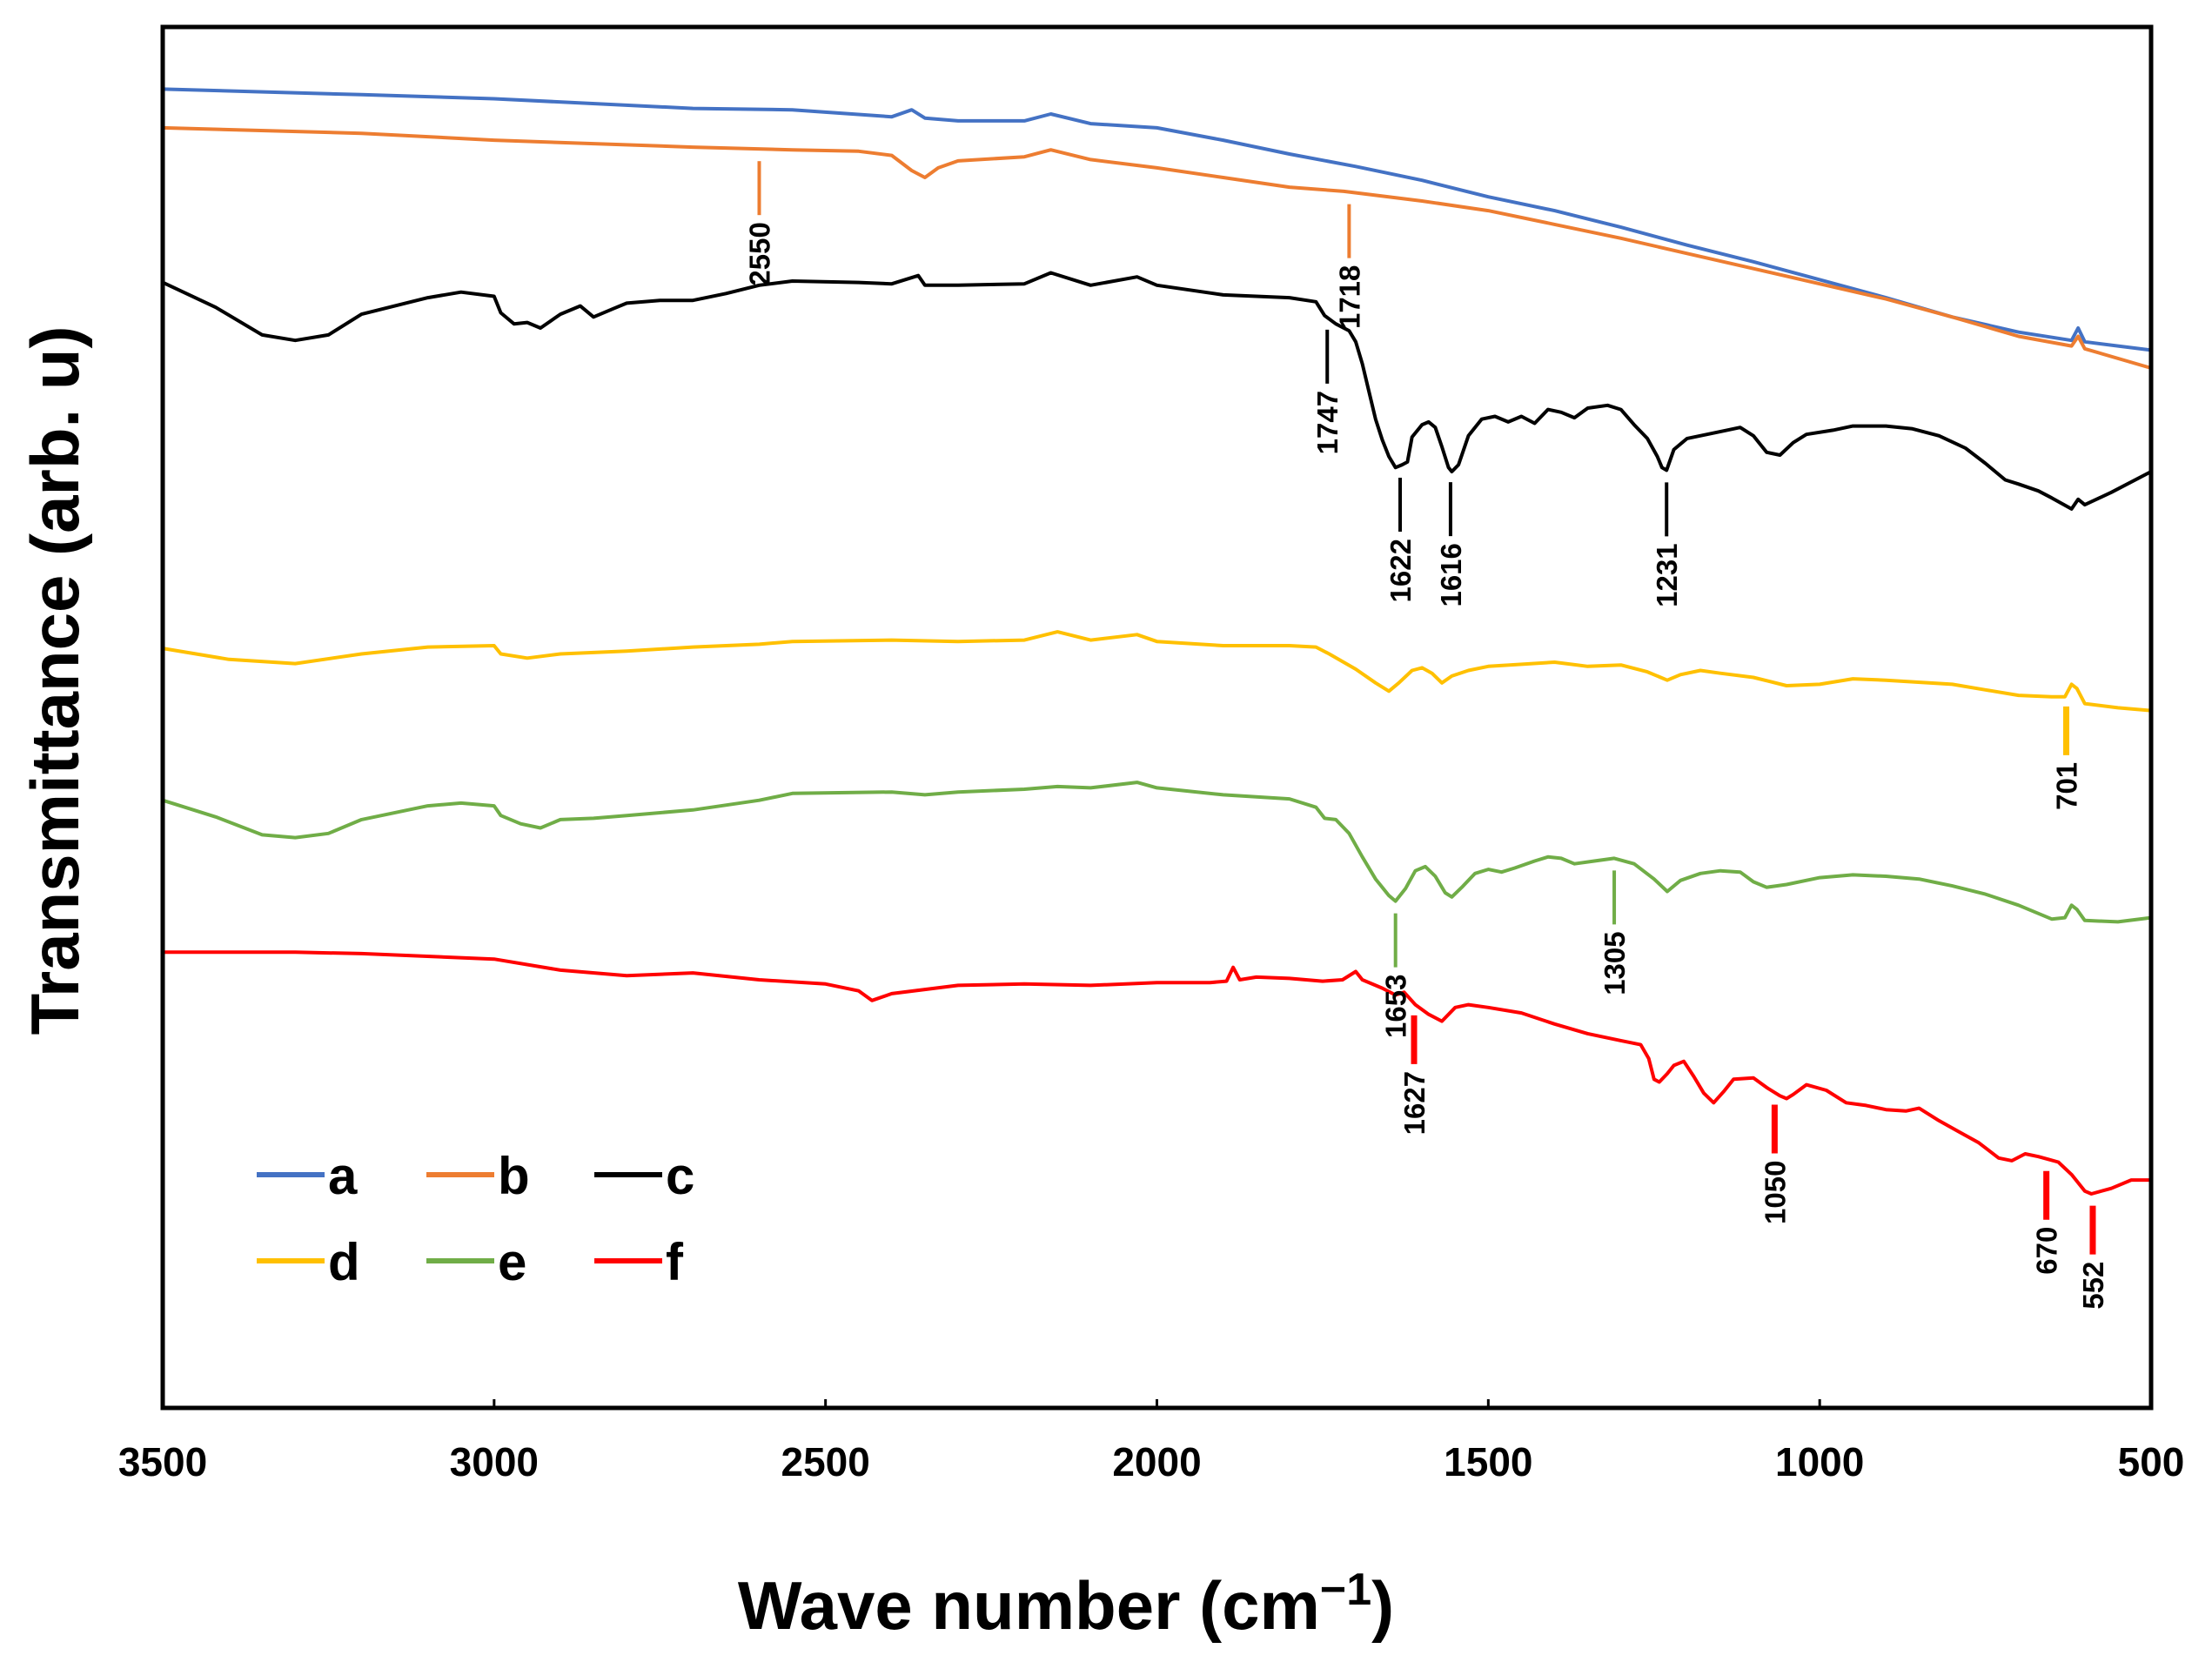  What do you see at coordinates (475, 1219) in the screenshot?
I see `legend: a b c d e f` at bounding box center [475, 1219].